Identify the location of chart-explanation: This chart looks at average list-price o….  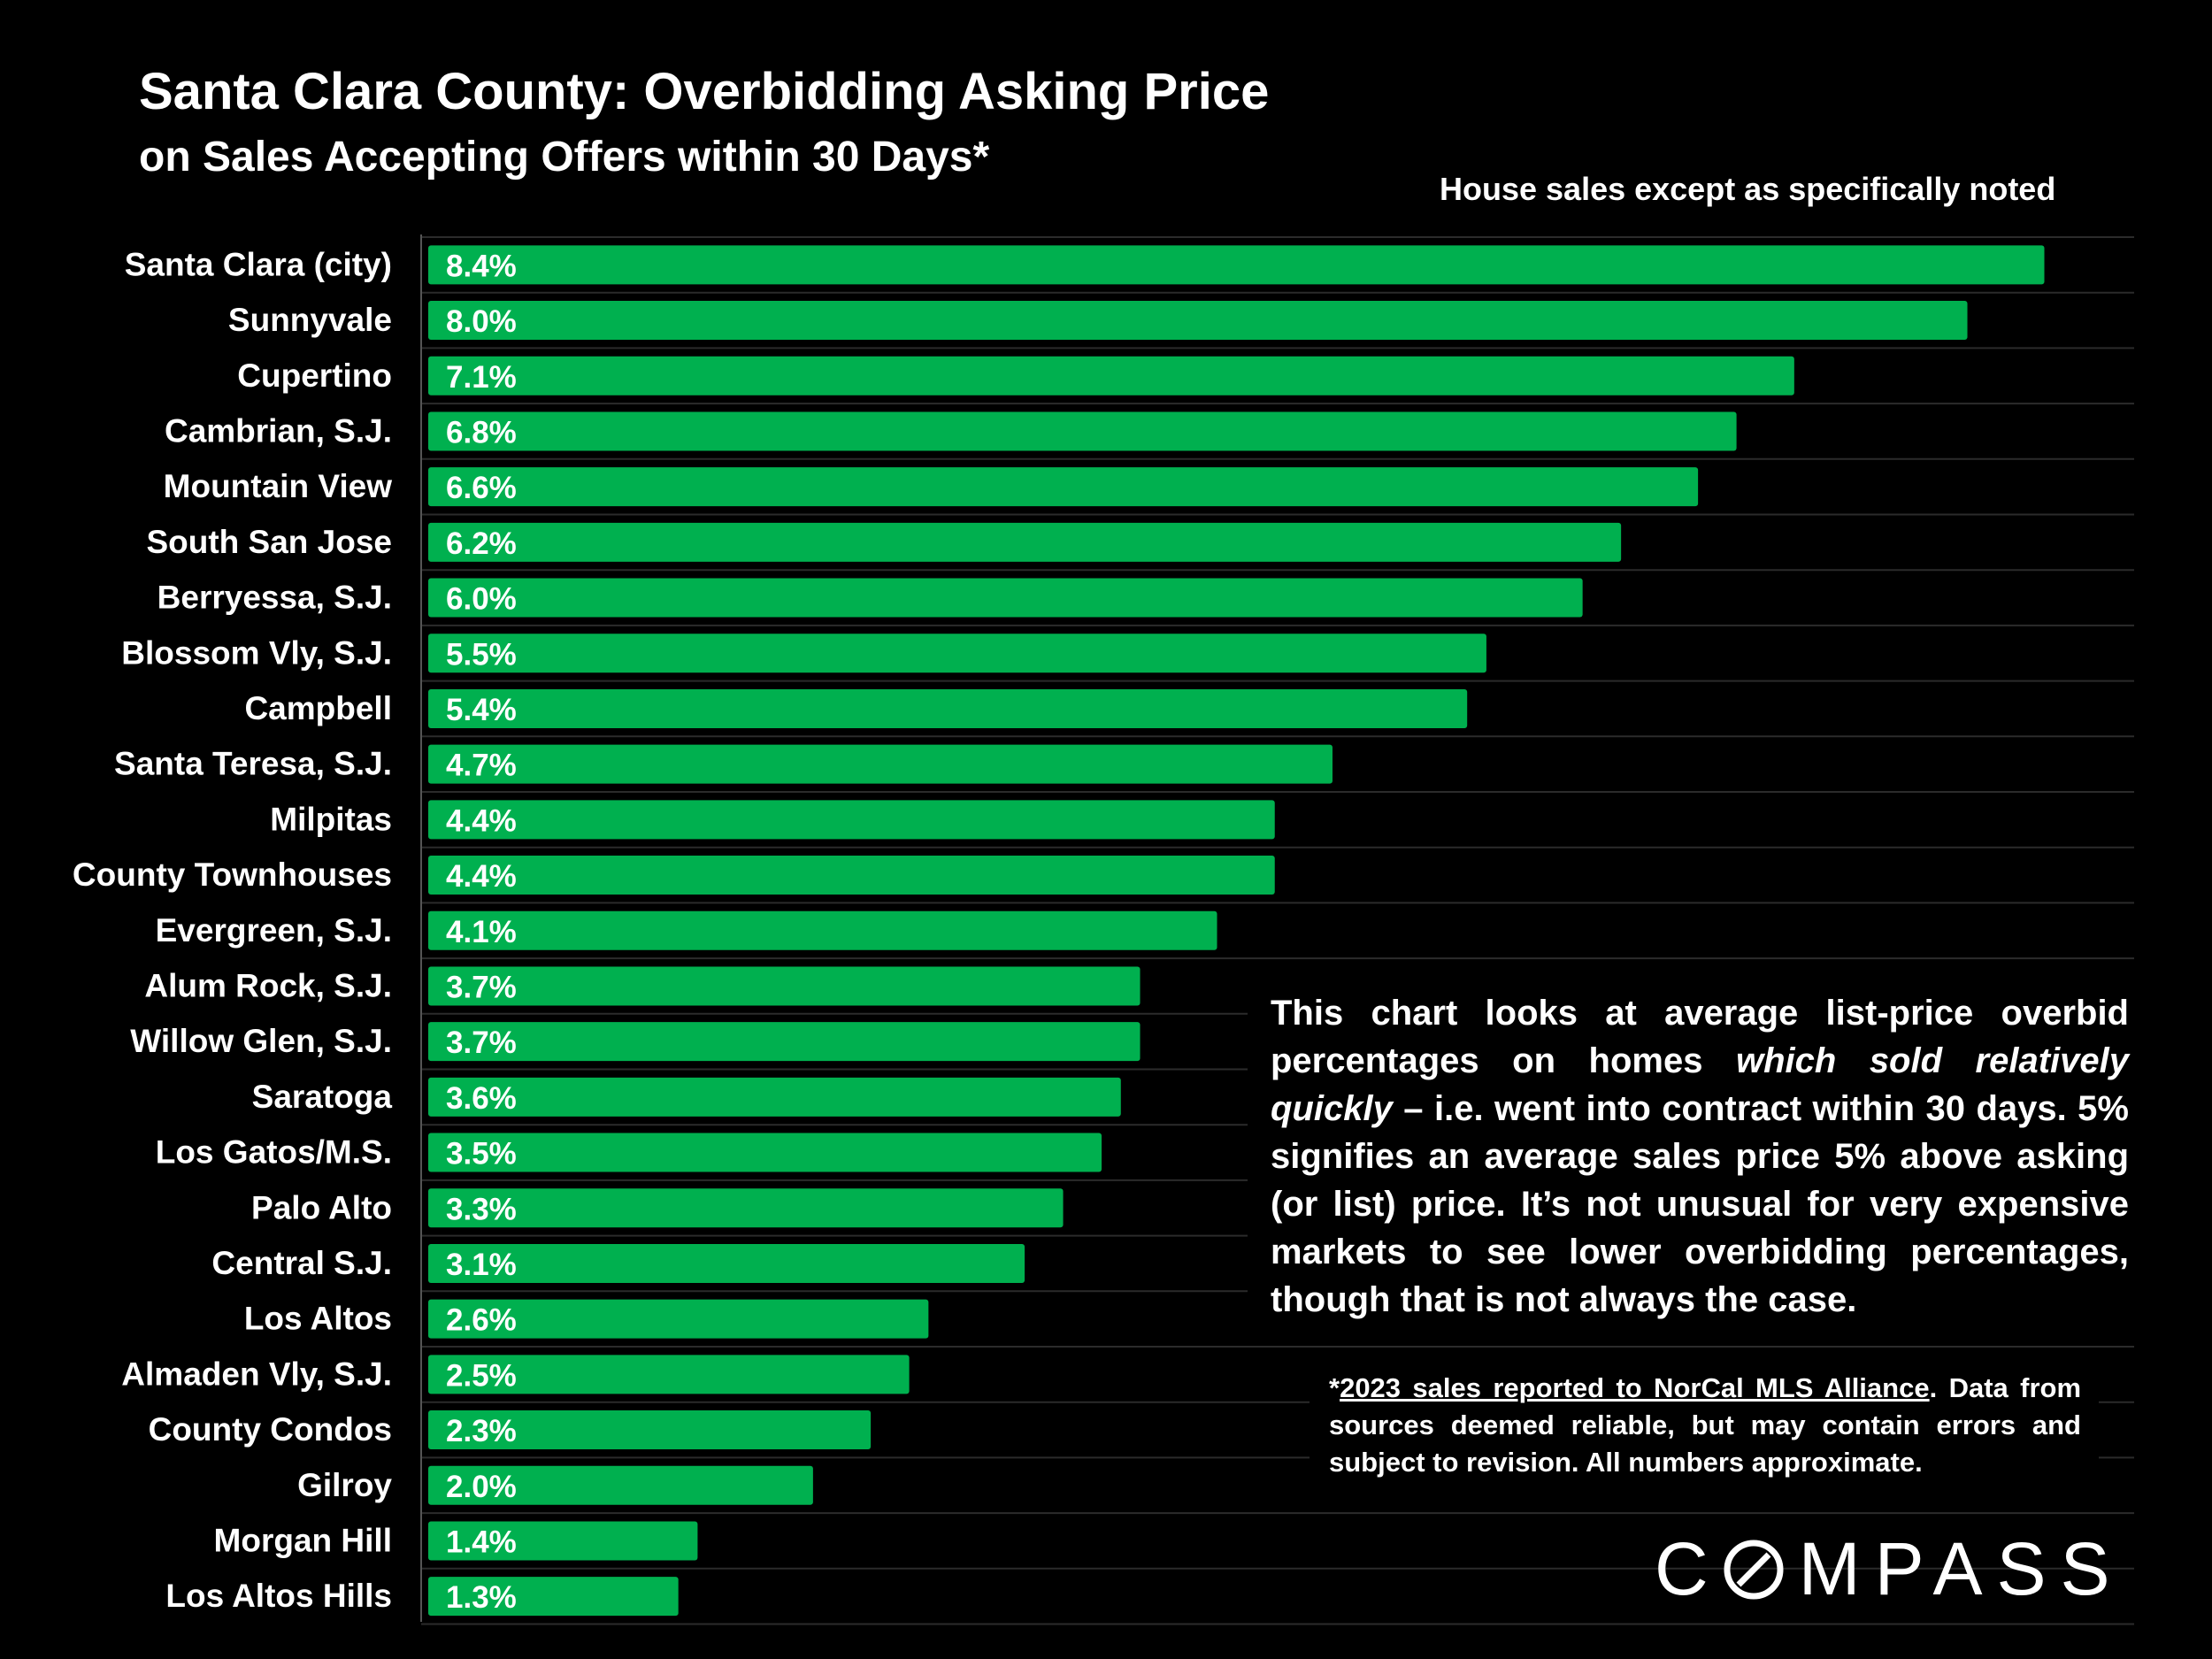
(1697, 1159).